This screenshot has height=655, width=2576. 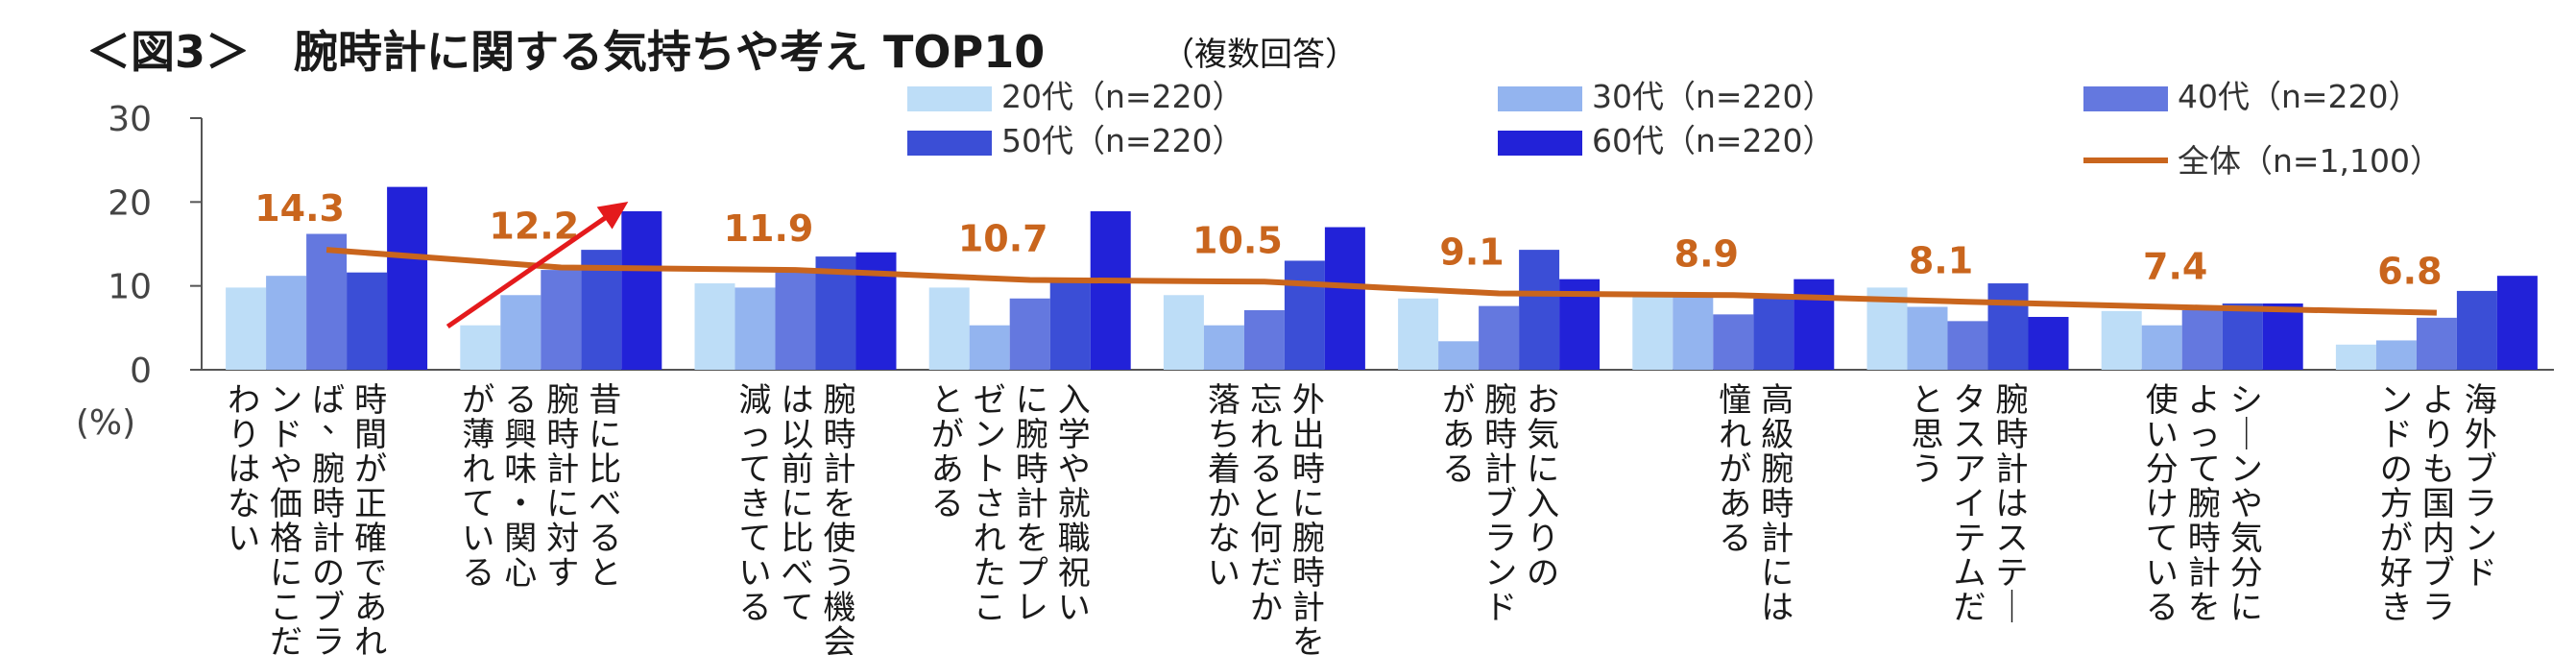 What do you see at coordinates (605, 487) in the screenshot?
I see `category-label-line: 昔に比べると` at bounding box center [605, 487].